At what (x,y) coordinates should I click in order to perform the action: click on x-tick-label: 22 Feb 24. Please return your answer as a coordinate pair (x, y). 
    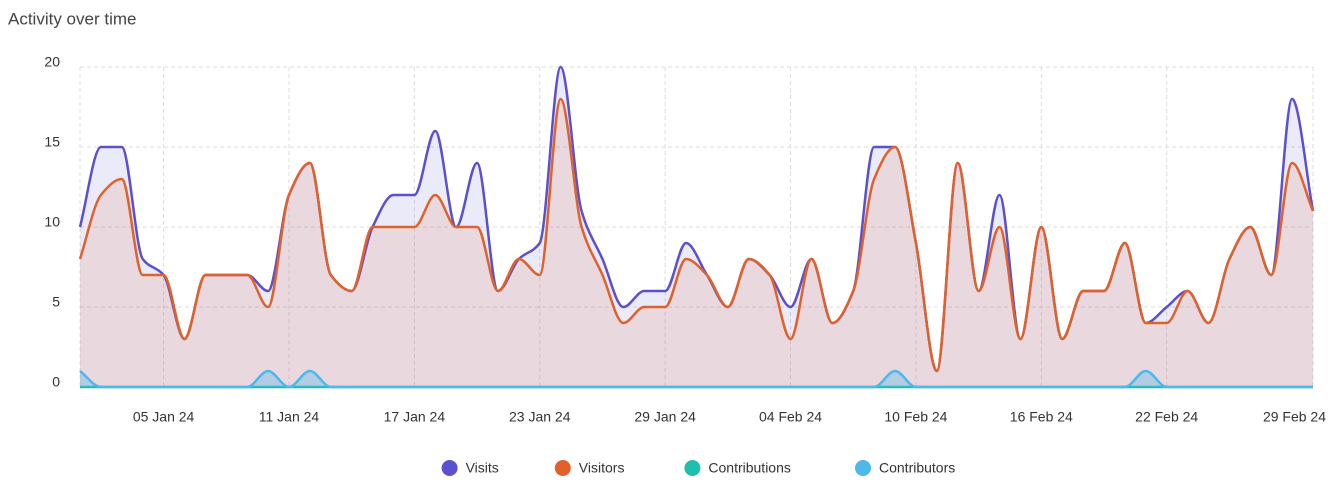
    Looking at the image, I should click on (1166, 417).